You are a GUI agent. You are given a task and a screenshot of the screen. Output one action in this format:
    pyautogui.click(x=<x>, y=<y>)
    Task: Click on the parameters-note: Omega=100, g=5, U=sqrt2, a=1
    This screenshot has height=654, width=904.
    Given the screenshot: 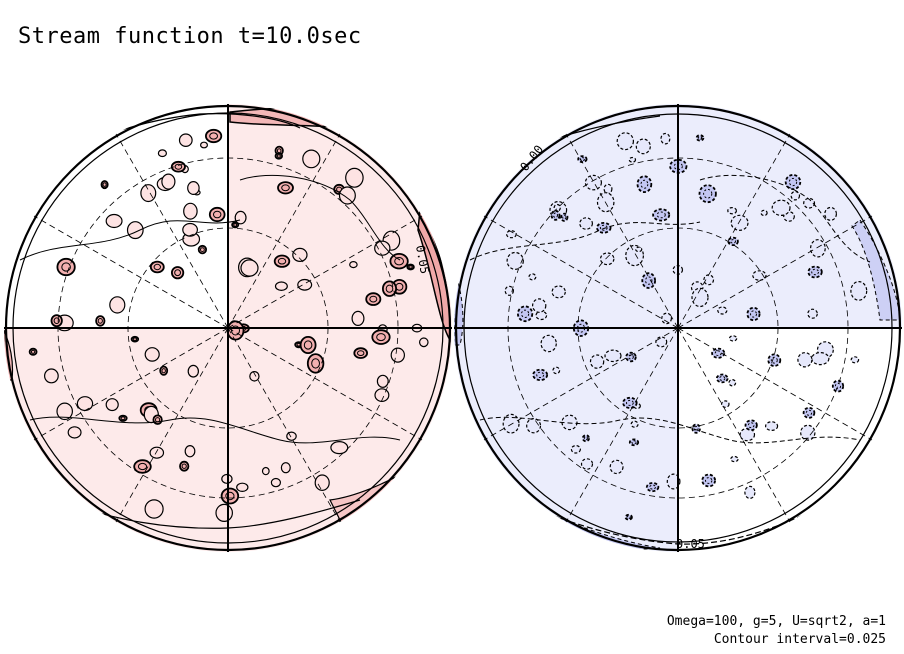 What is the action you would take?
    pyautogui.click(x=776, y=621)
    